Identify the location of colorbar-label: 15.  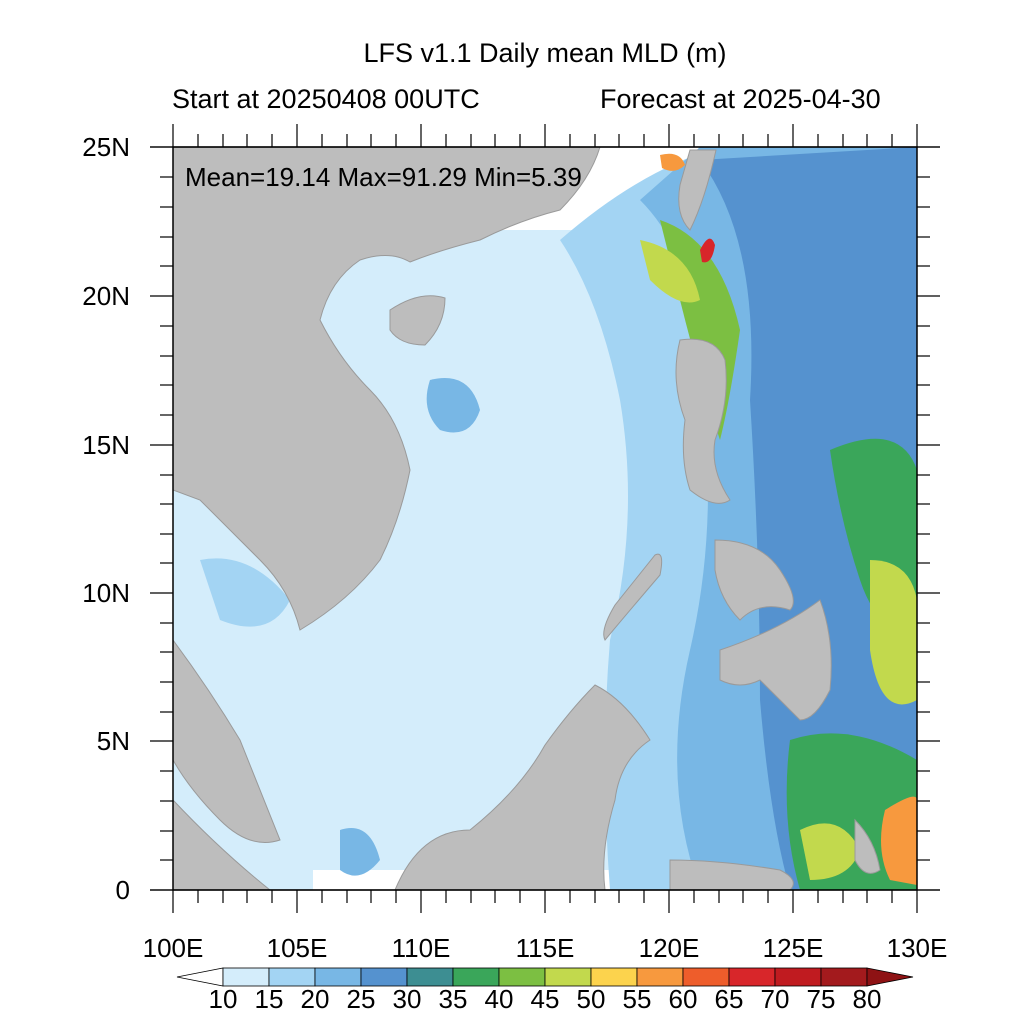
(269, 999).